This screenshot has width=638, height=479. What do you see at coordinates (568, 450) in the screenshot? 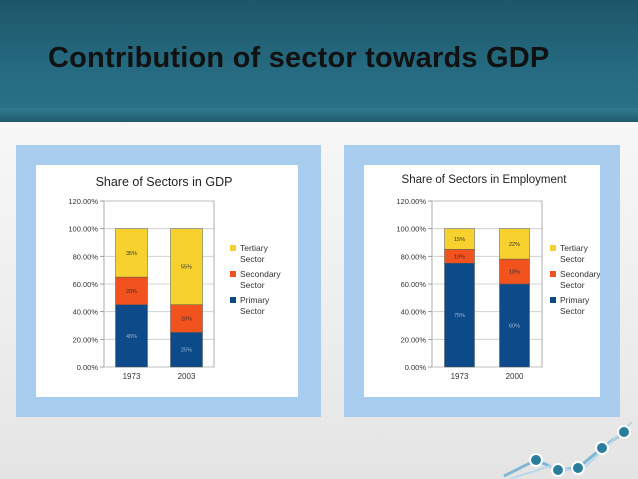
I see `network-decoration` at bounding box center [568, 450].